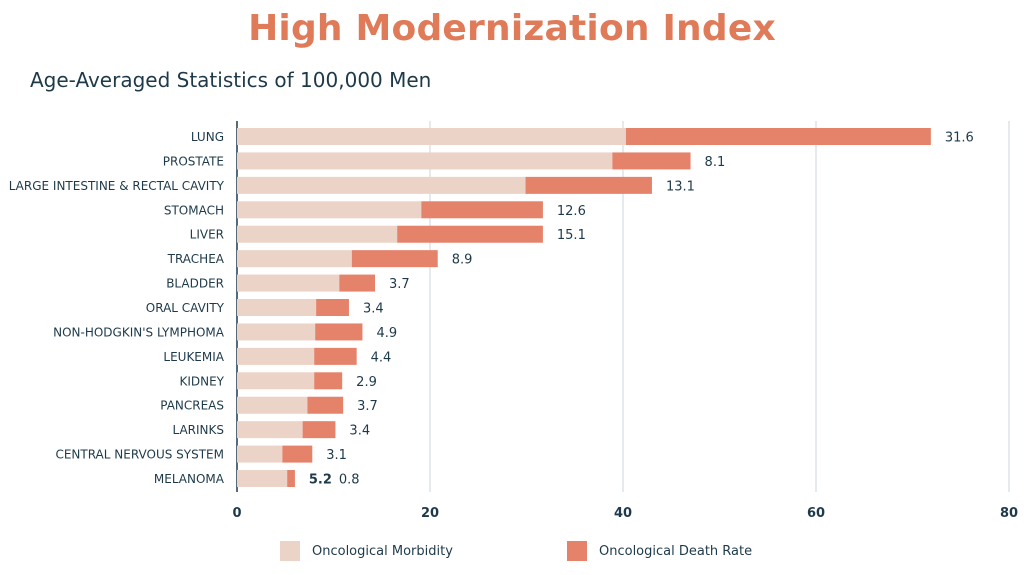 This screenshot has width=1024, height=575. Describe the element at coordinates (382, 551) in the screenshot. I see `legend-label-morbidity: Oncological Morbidity` at that location.